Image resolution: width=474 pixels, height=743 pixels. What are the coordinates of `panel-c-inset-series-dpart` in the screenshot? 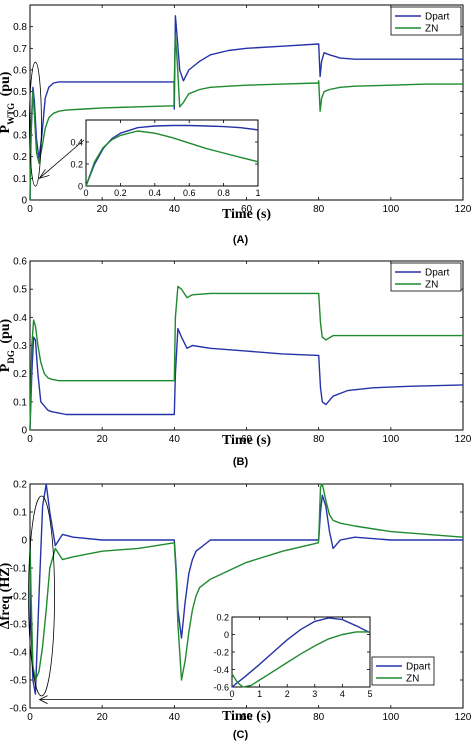 It's located at (301, 652).